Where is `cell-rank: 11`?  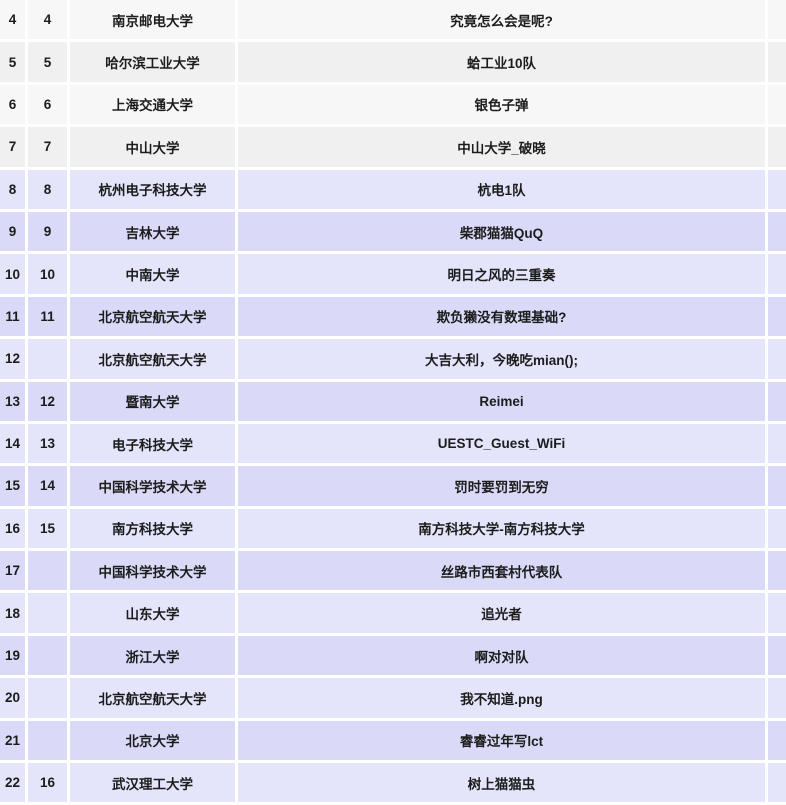 cell-rank: 11 is located at coordinates (49, 318).